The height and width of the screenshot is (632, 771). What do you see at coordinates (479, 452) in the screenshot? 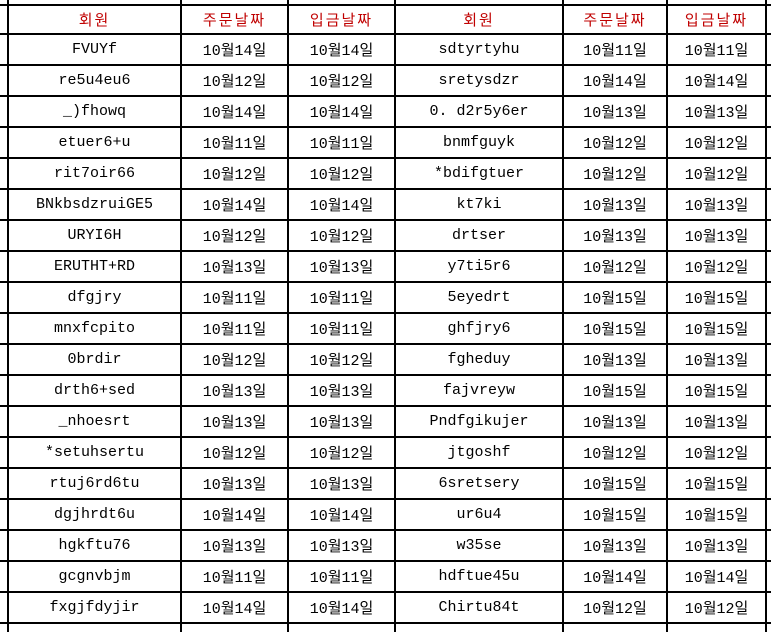
I see `member-cell-right: jtgoshf` at bounding box center [479, 452].